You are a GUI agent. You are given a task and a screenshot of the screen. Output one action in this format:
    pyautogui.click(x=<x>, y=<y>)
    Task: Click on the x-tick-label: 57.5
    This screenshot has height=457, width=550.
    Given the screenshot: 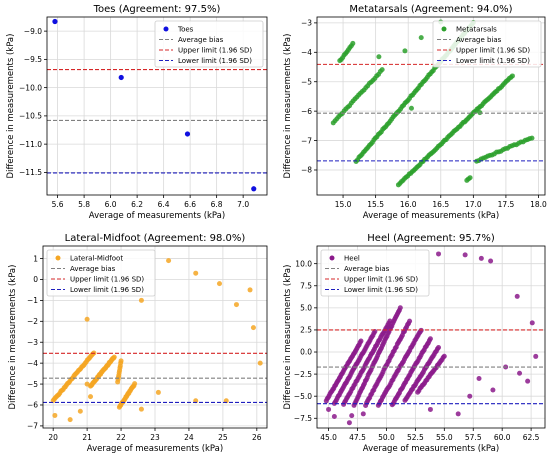 What is the action you would take?
    pyautogui.click(x=473, y=437)
    